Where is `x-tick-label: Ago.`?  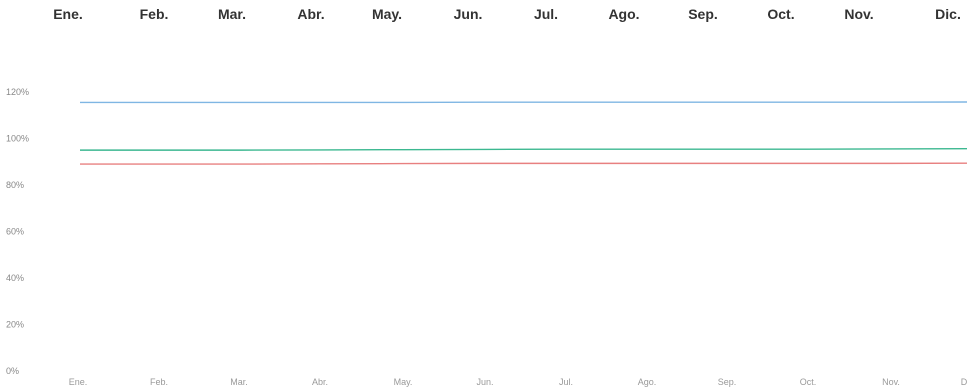 x-tick-label: Ago. is located at coordinates (647, 382).